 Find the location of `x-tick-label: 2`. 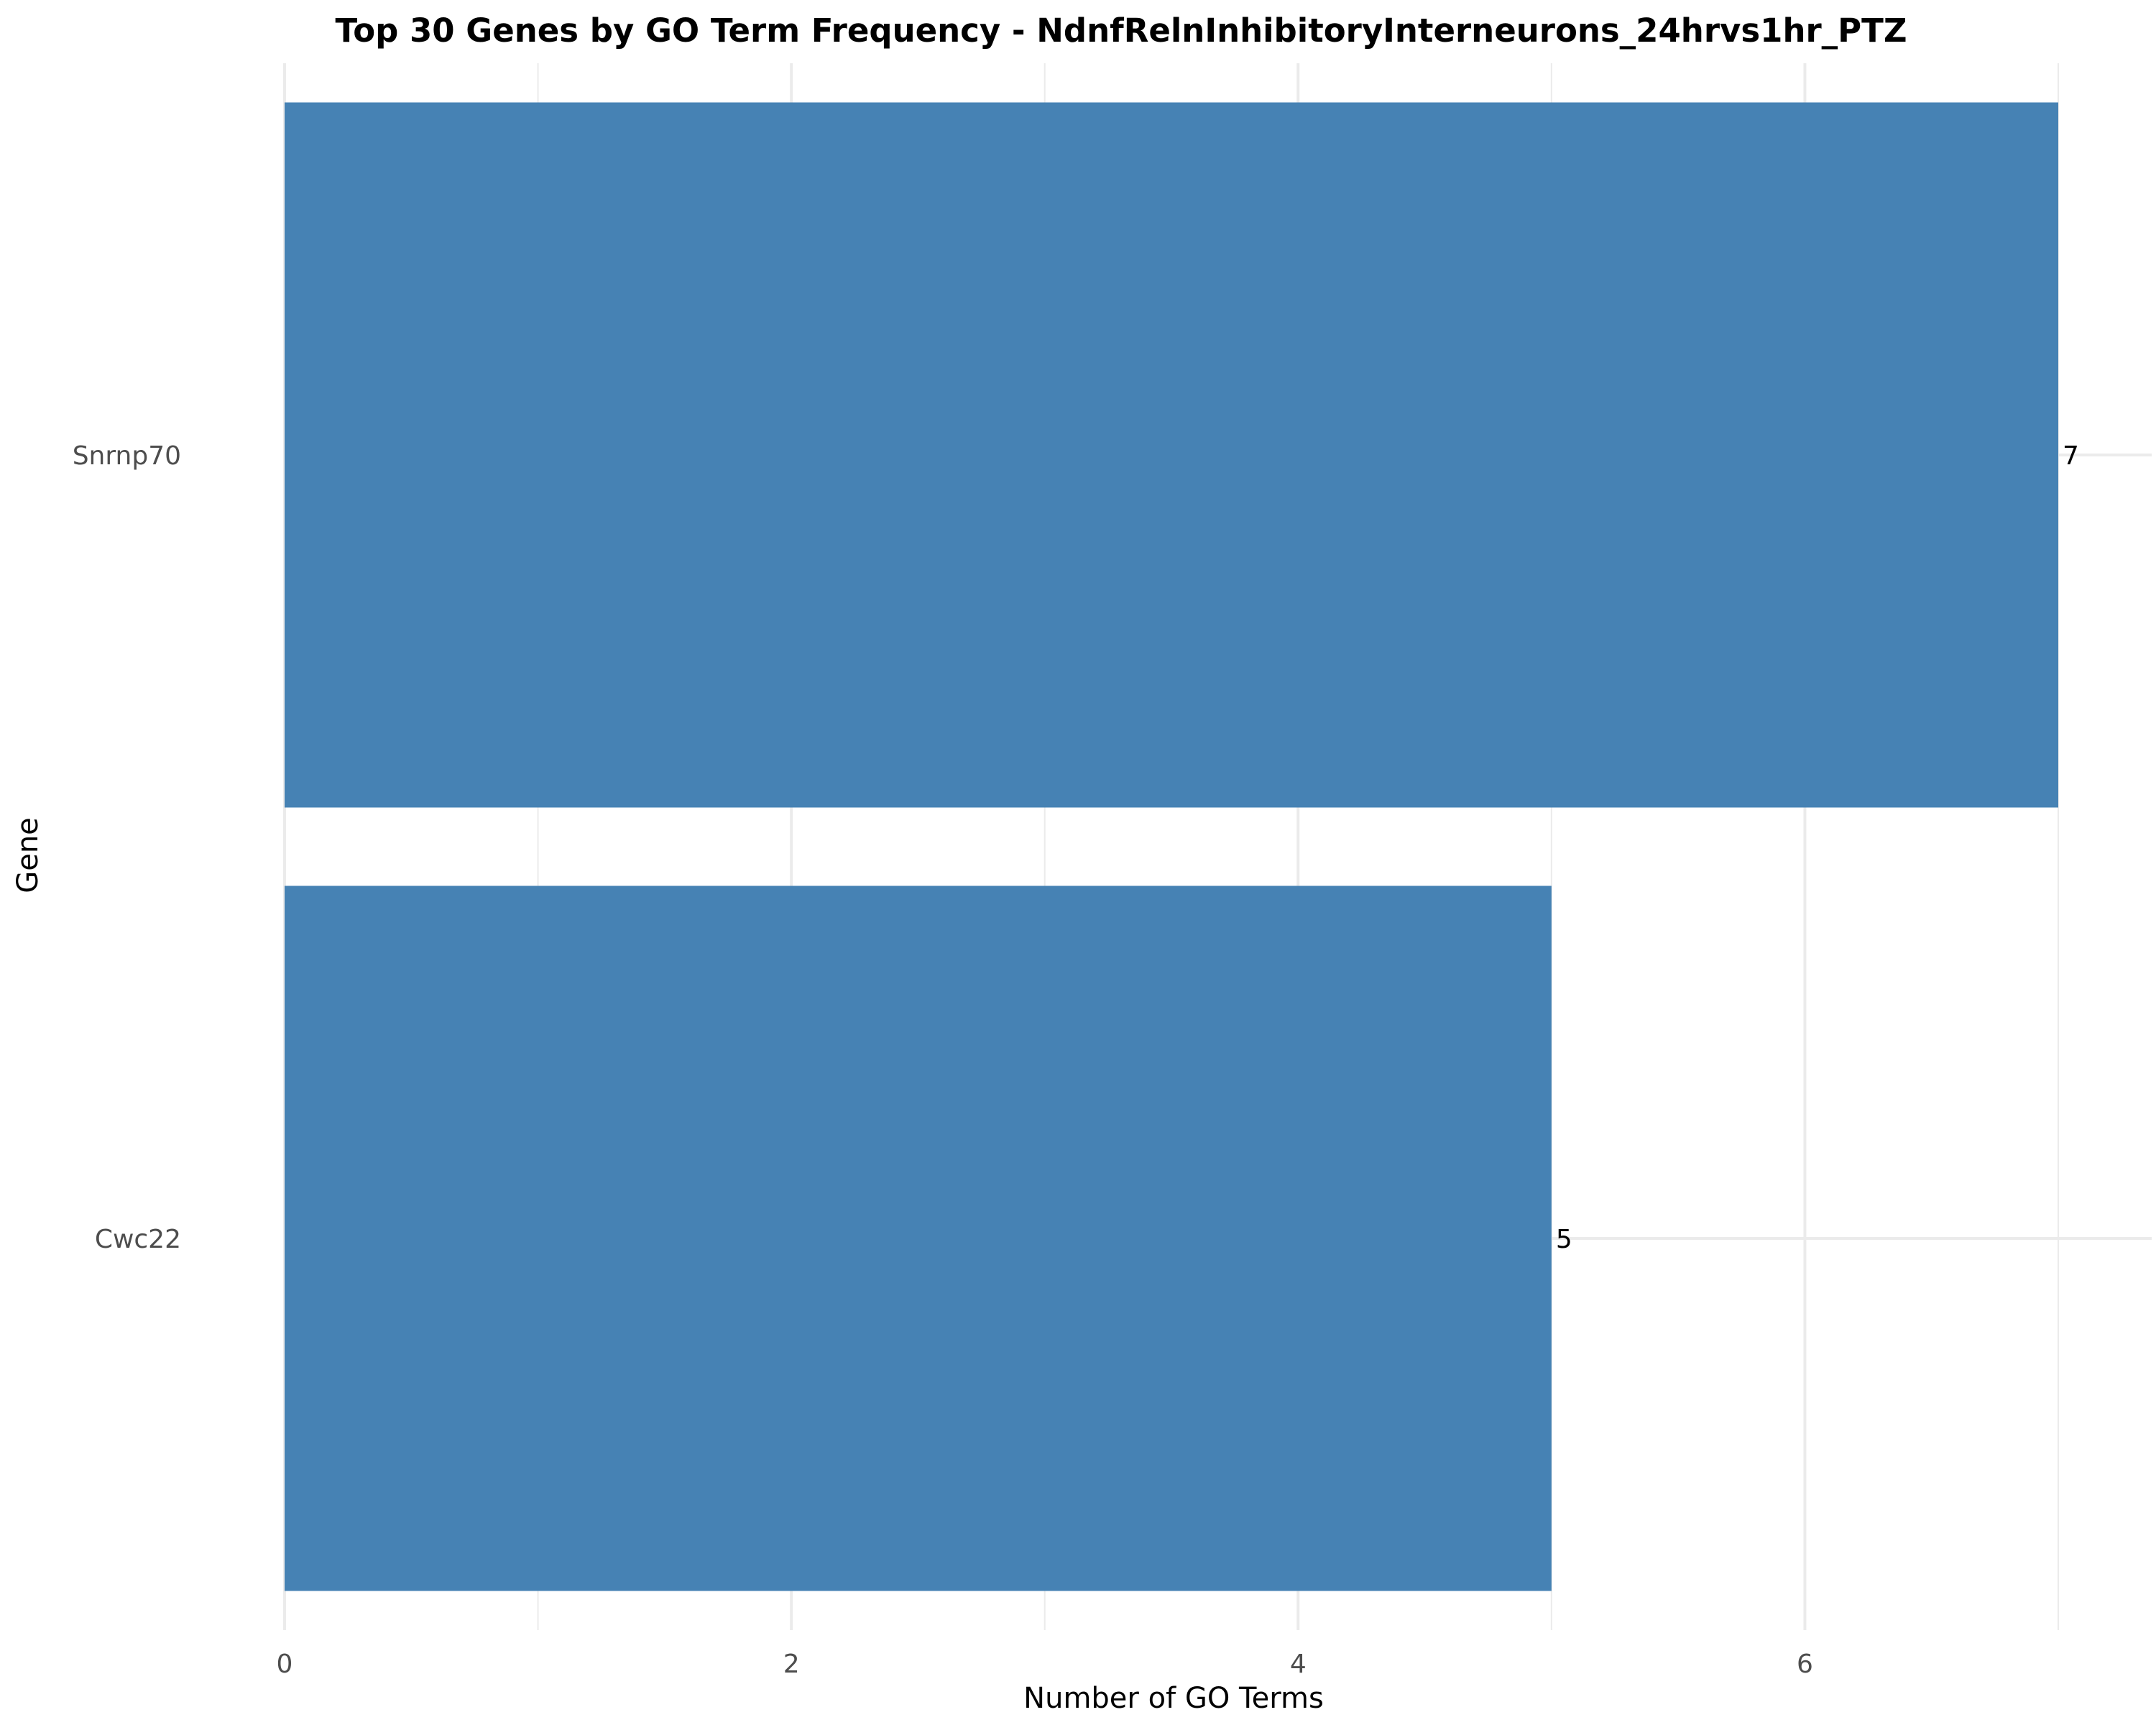

x-tick-label: 2 is located at coordinates (791, 1664).